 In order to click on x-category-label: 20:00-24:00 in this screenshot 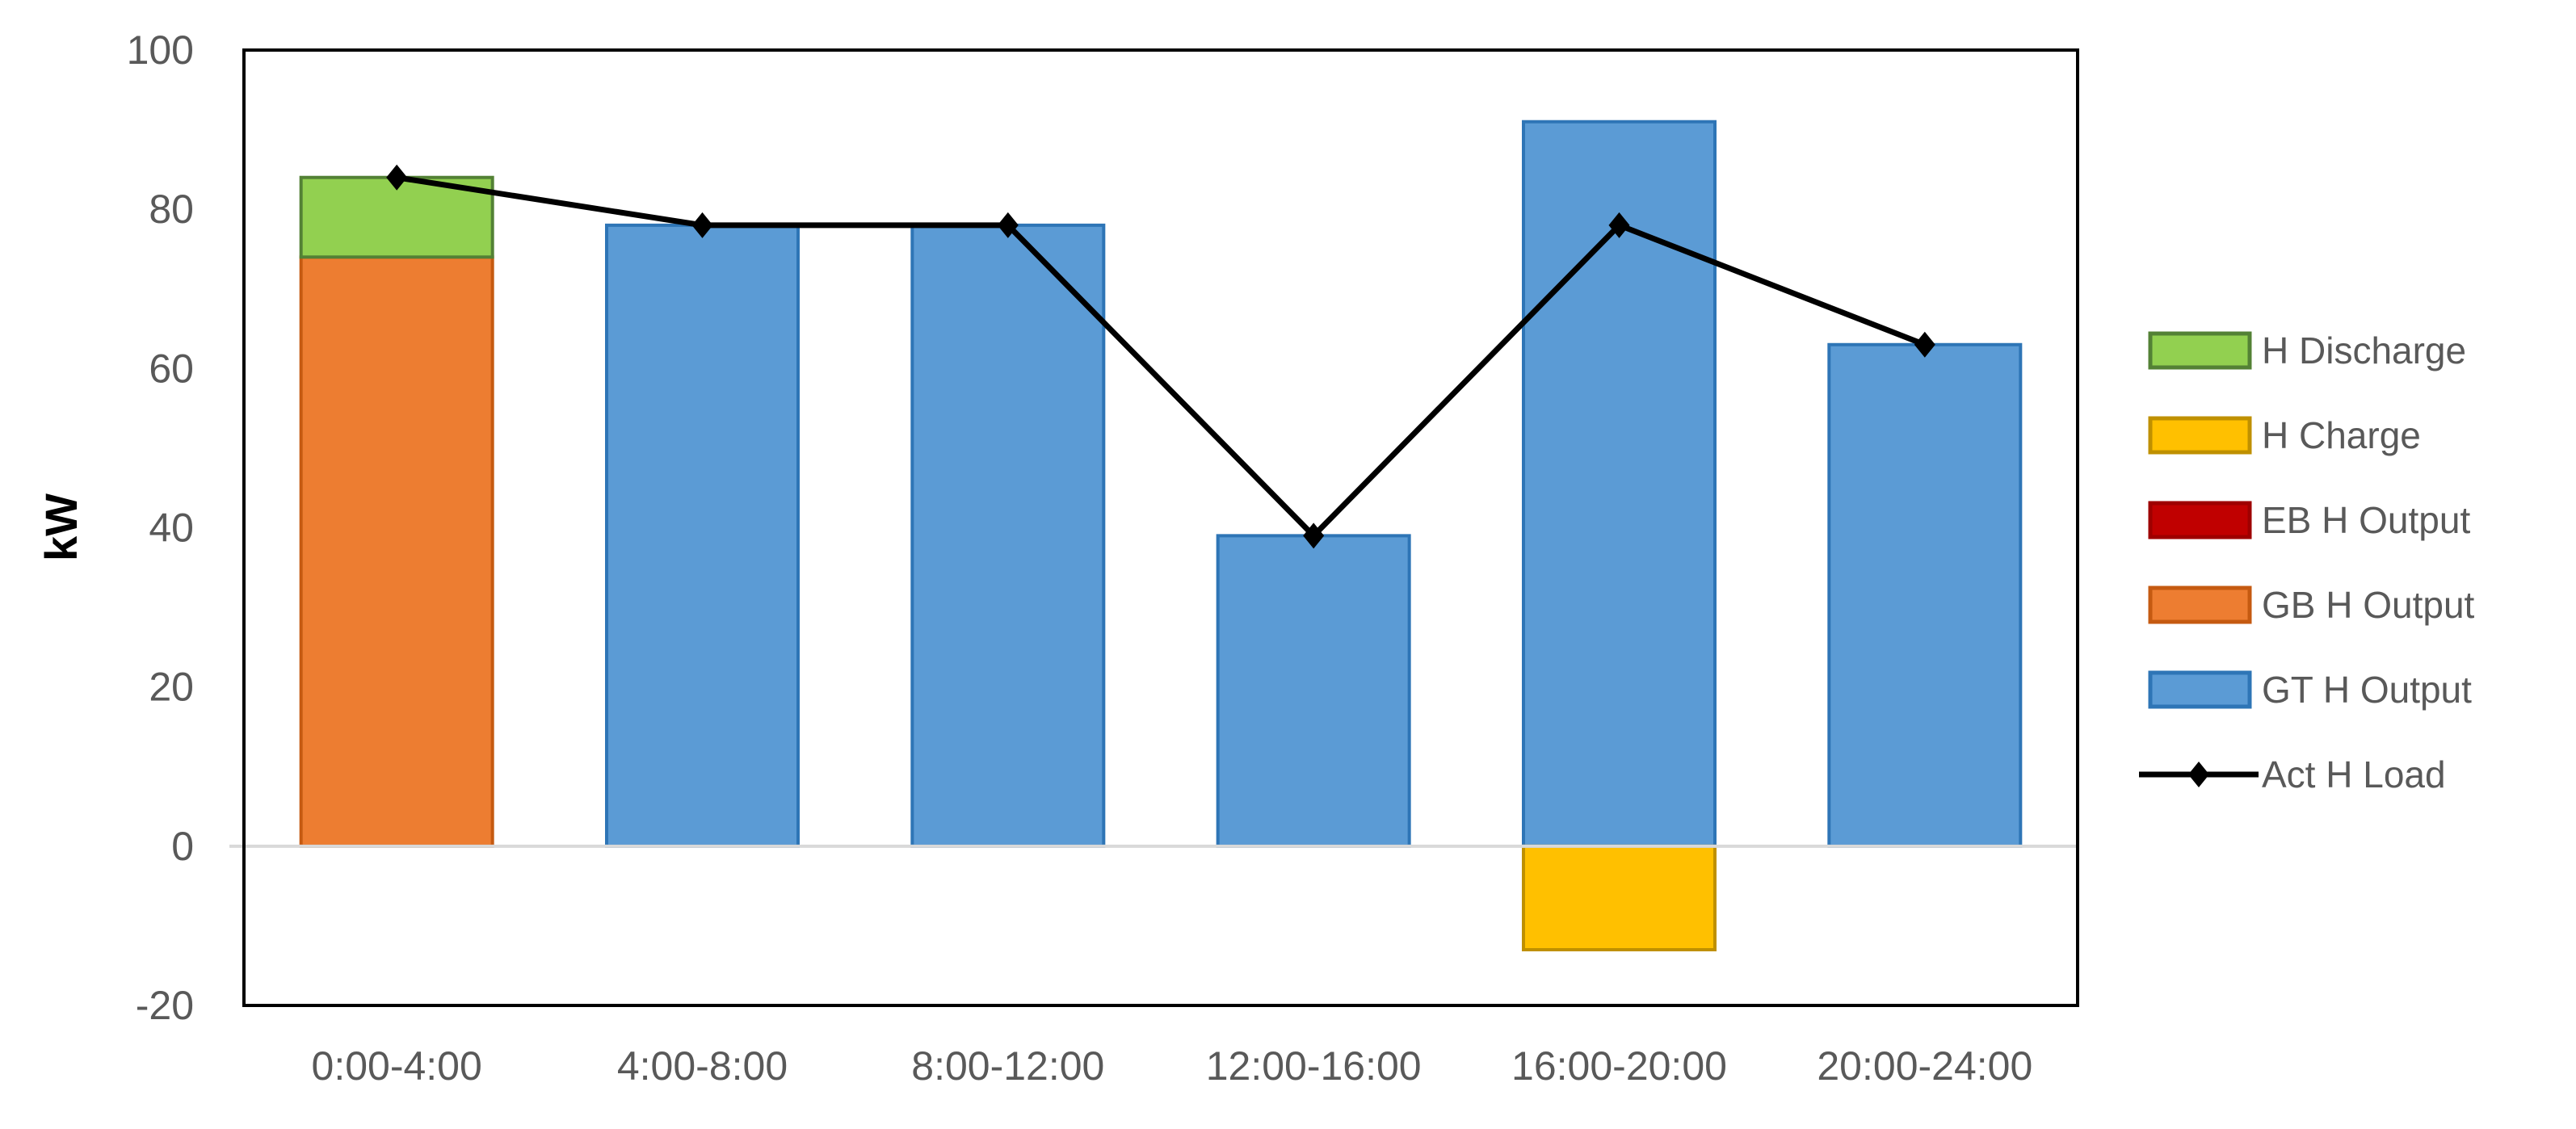, I will do `click(1924, 1066)`.